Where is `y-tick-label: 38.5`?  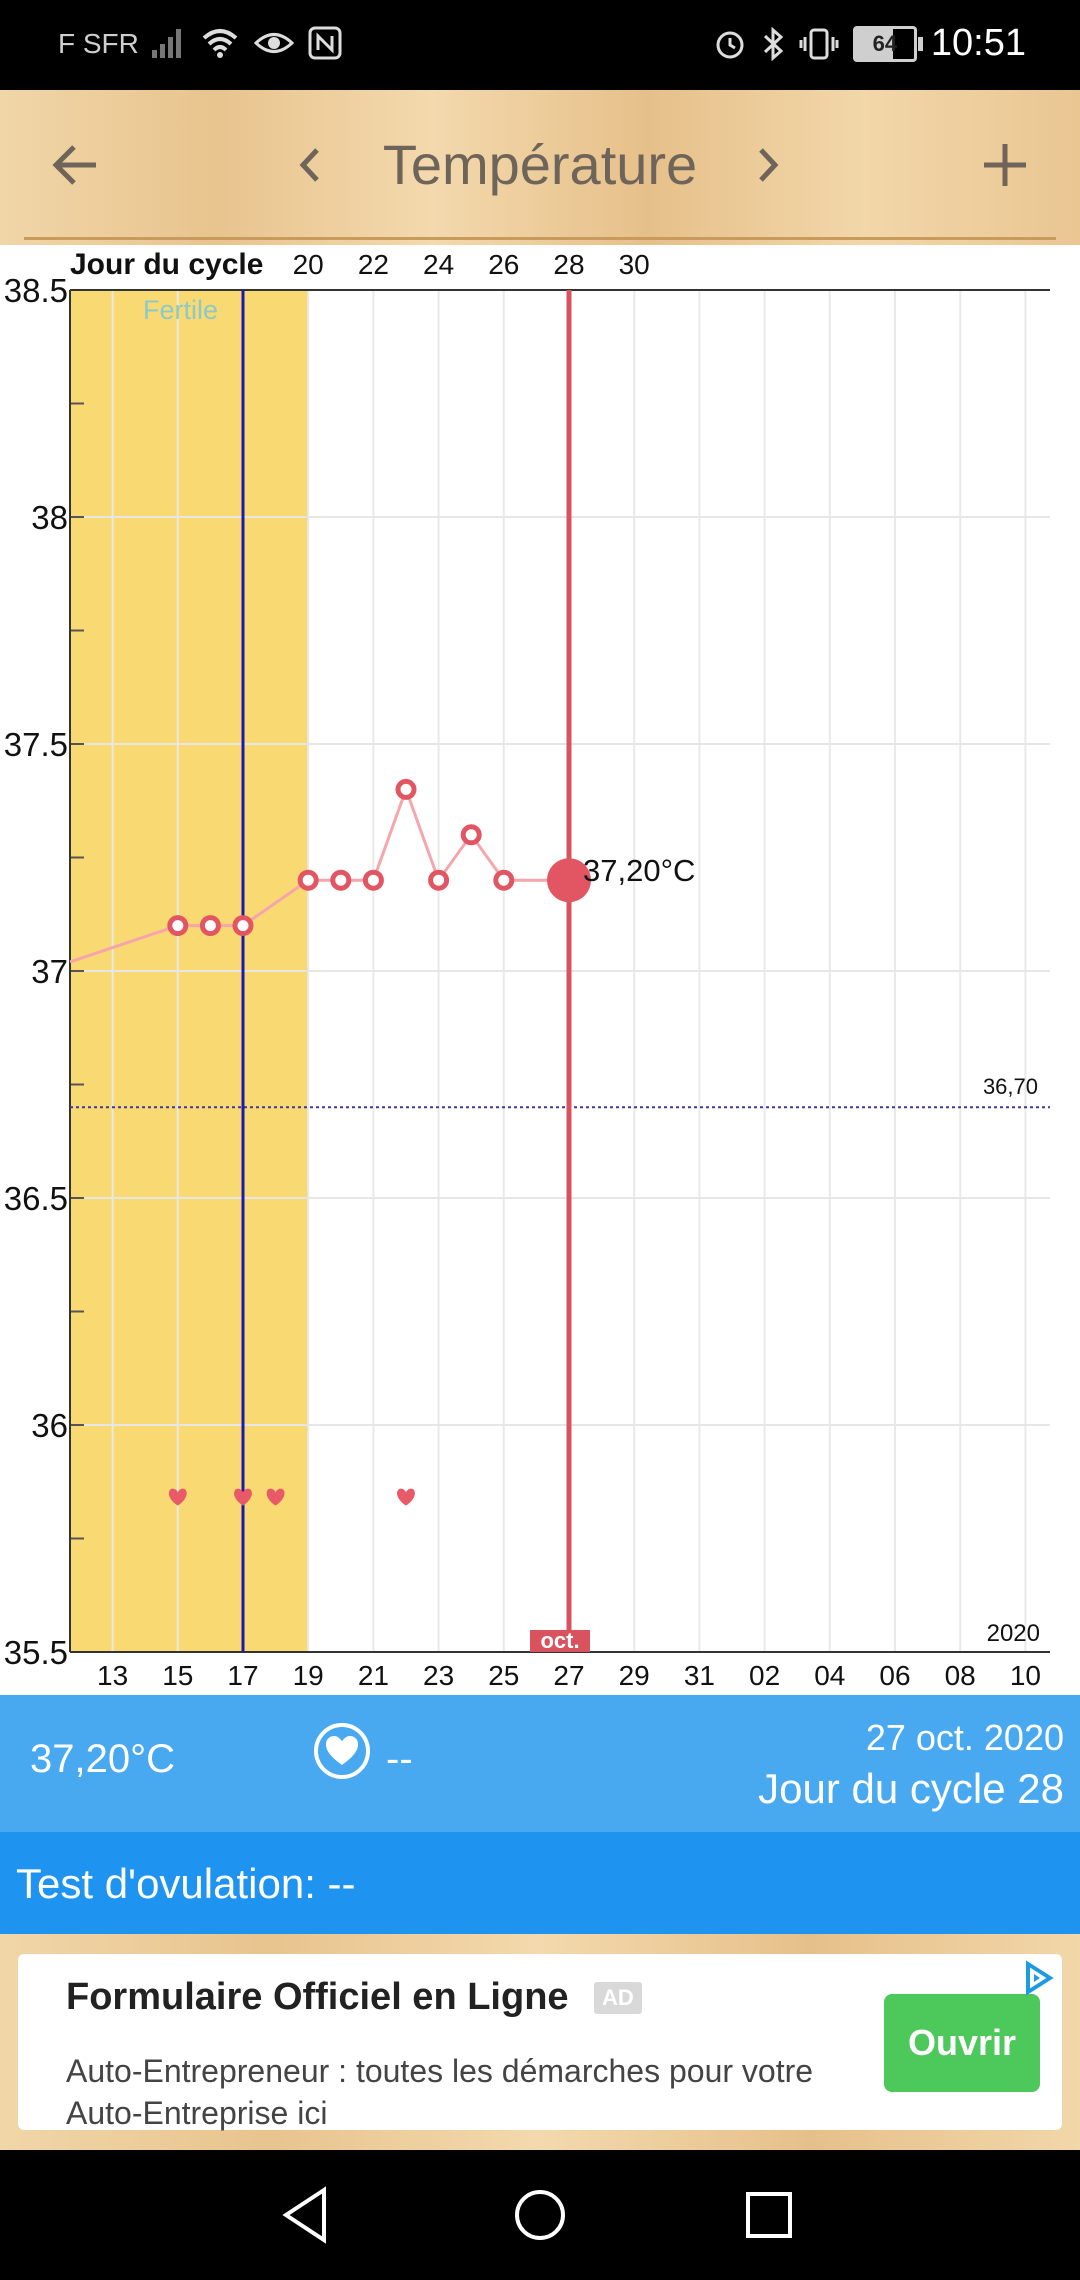
y-tick-label: 38.5 is located at coordinates (36, 290).